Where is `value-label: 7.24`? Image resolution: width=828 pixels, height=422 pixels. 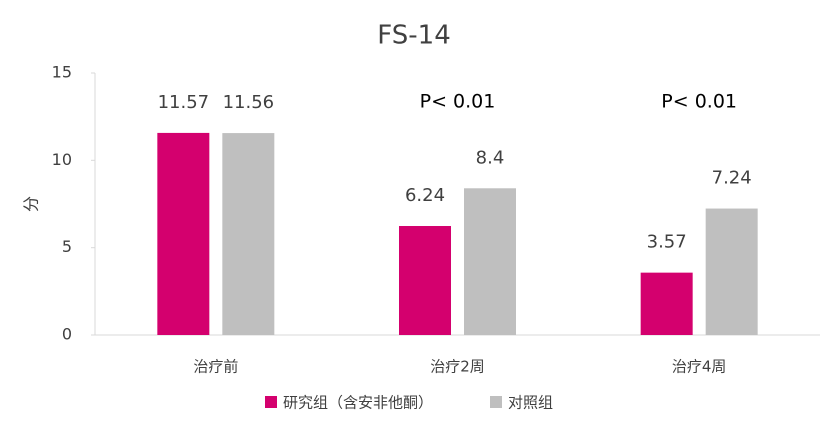
value-label: 7.24 is located at coordinates (732, 178).